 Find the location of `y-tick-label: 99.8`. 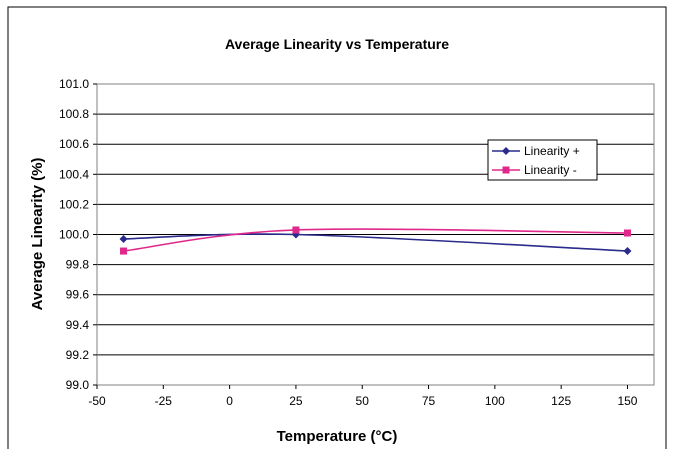

y-tick-label: 99.8 is located at coordinates (78, 265).